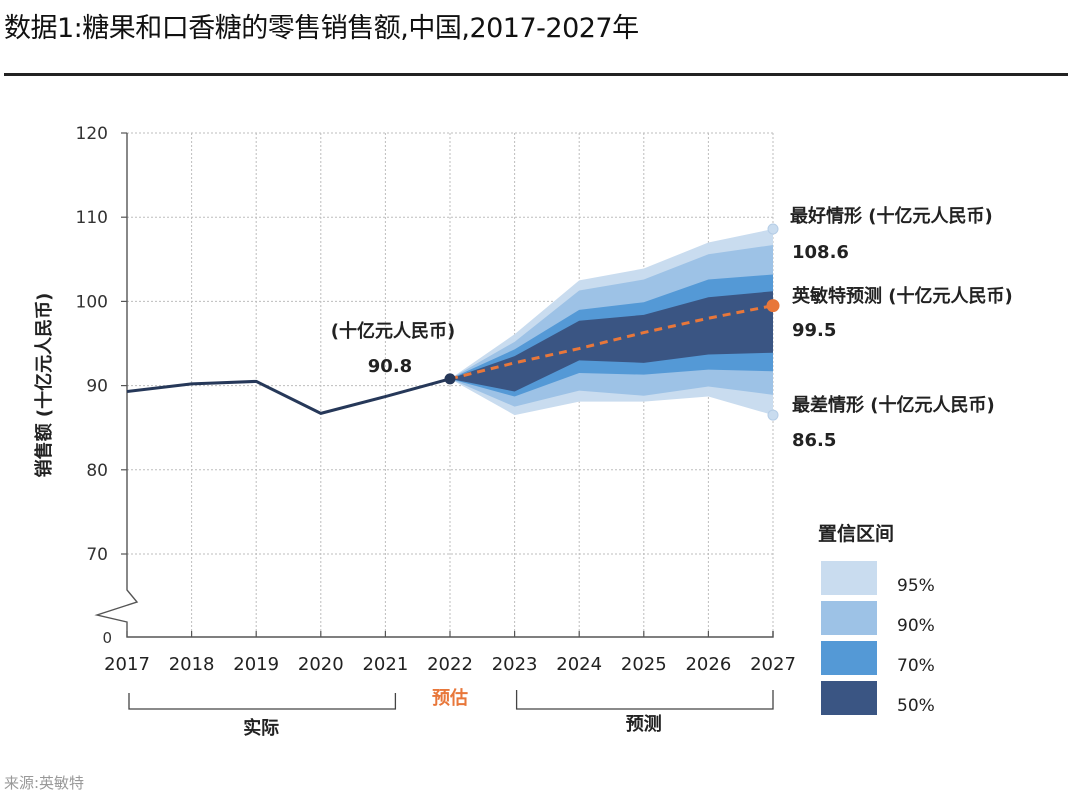  I want to click on best-case-value: 108.6, so click(820, 252).